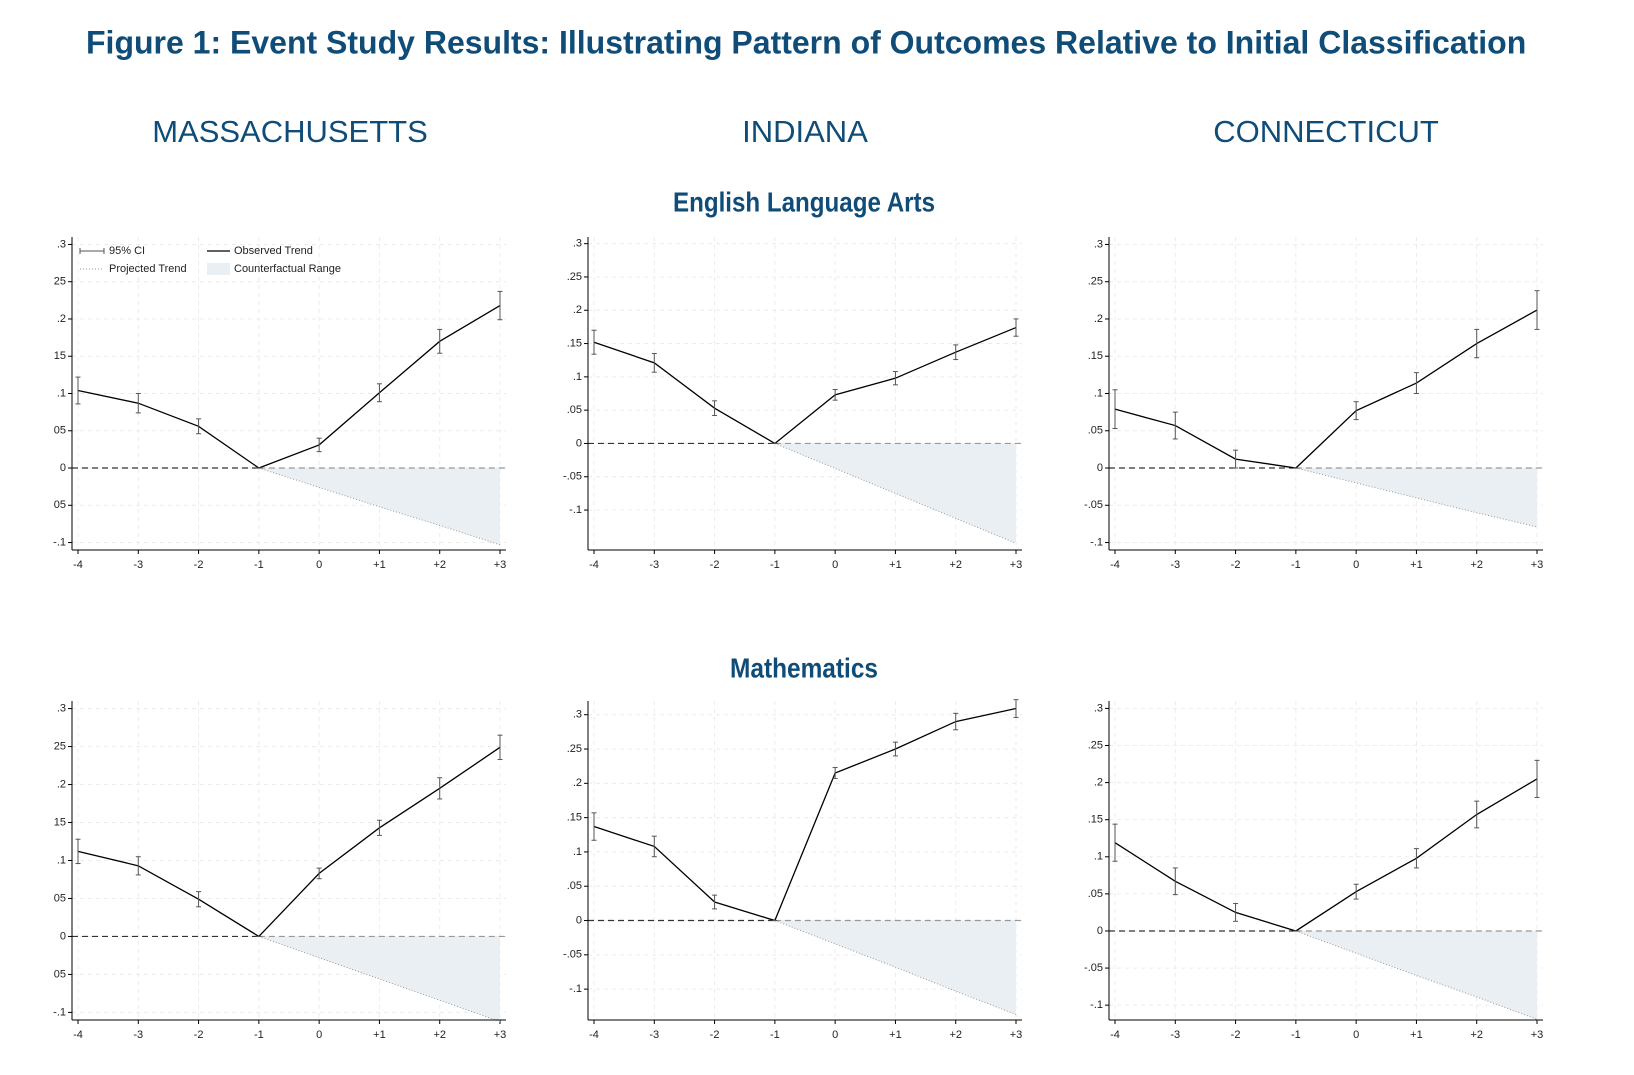  Describe the element at coordinates (804, 201) in the screenshot. I see `subject-header: English Language Arts` at that location.